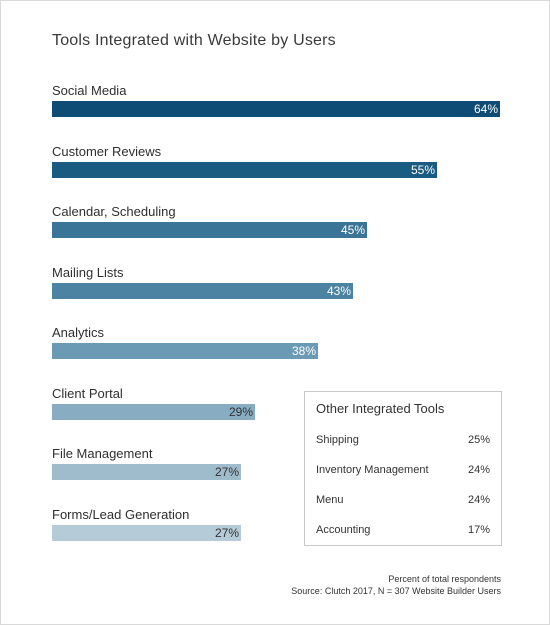 The height and width of the screenshot is (625, 550). What do you see at coordinates (337, 440) in the screenshot?
I see `other-tool-label: Shipping` at bounding box center [337, 440].